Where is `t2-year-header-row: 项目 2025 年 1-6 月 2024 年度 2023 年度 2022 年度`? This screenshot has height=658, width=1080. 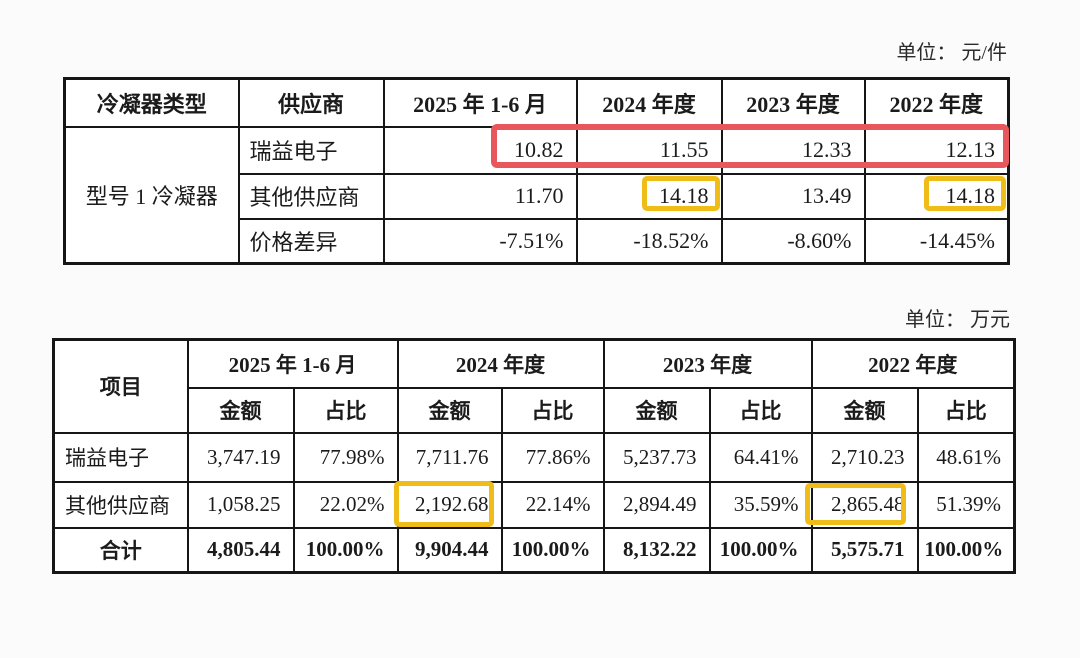
t2-year-header-row: 项目 2025 年 1-6 月 2024 年度 2023 年度 2022 年度 is located at coordinates (534, 386).